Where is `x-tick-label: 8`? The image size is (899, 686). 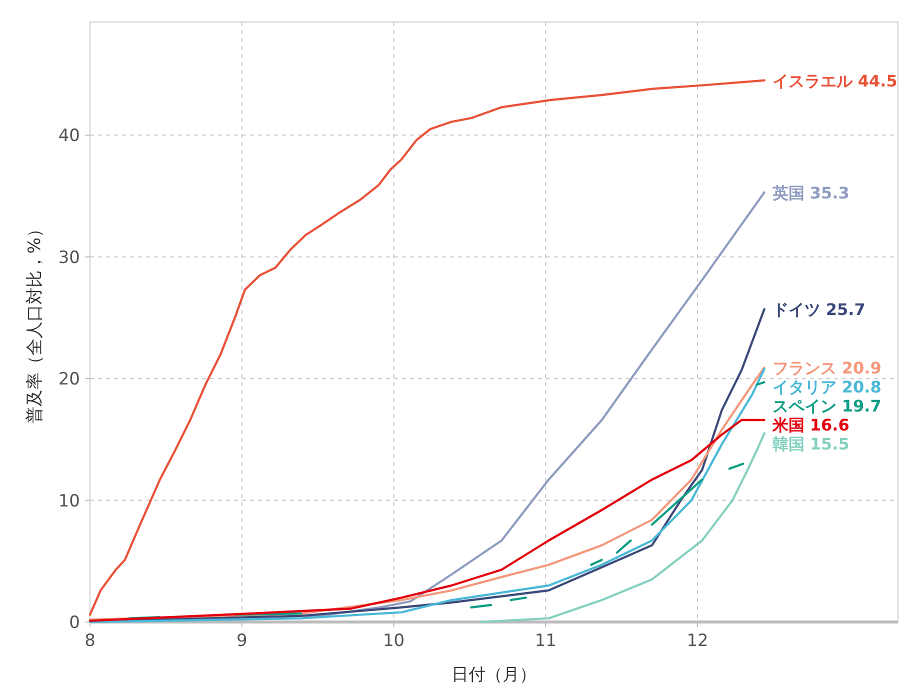 x-tick-label: 8 is located at coordinates (90, 641).